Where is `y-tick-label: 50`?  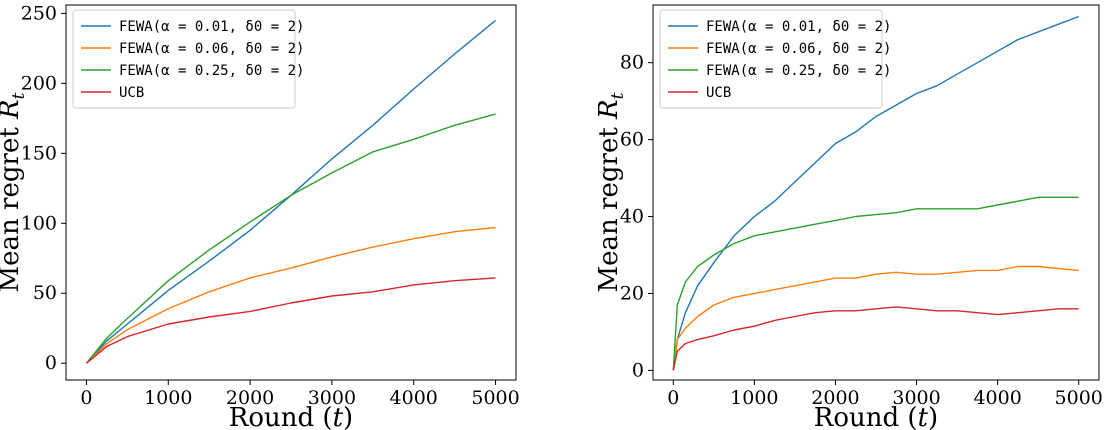
y-tick-label: 50 is located at coordinates (45, 293).